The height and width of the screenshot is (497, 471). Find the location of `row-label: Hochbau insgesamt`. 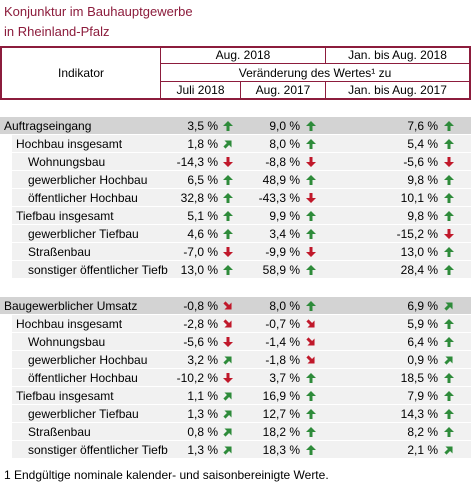

row-label: Hochbau insgesamt is located at coordinates (69, 144).